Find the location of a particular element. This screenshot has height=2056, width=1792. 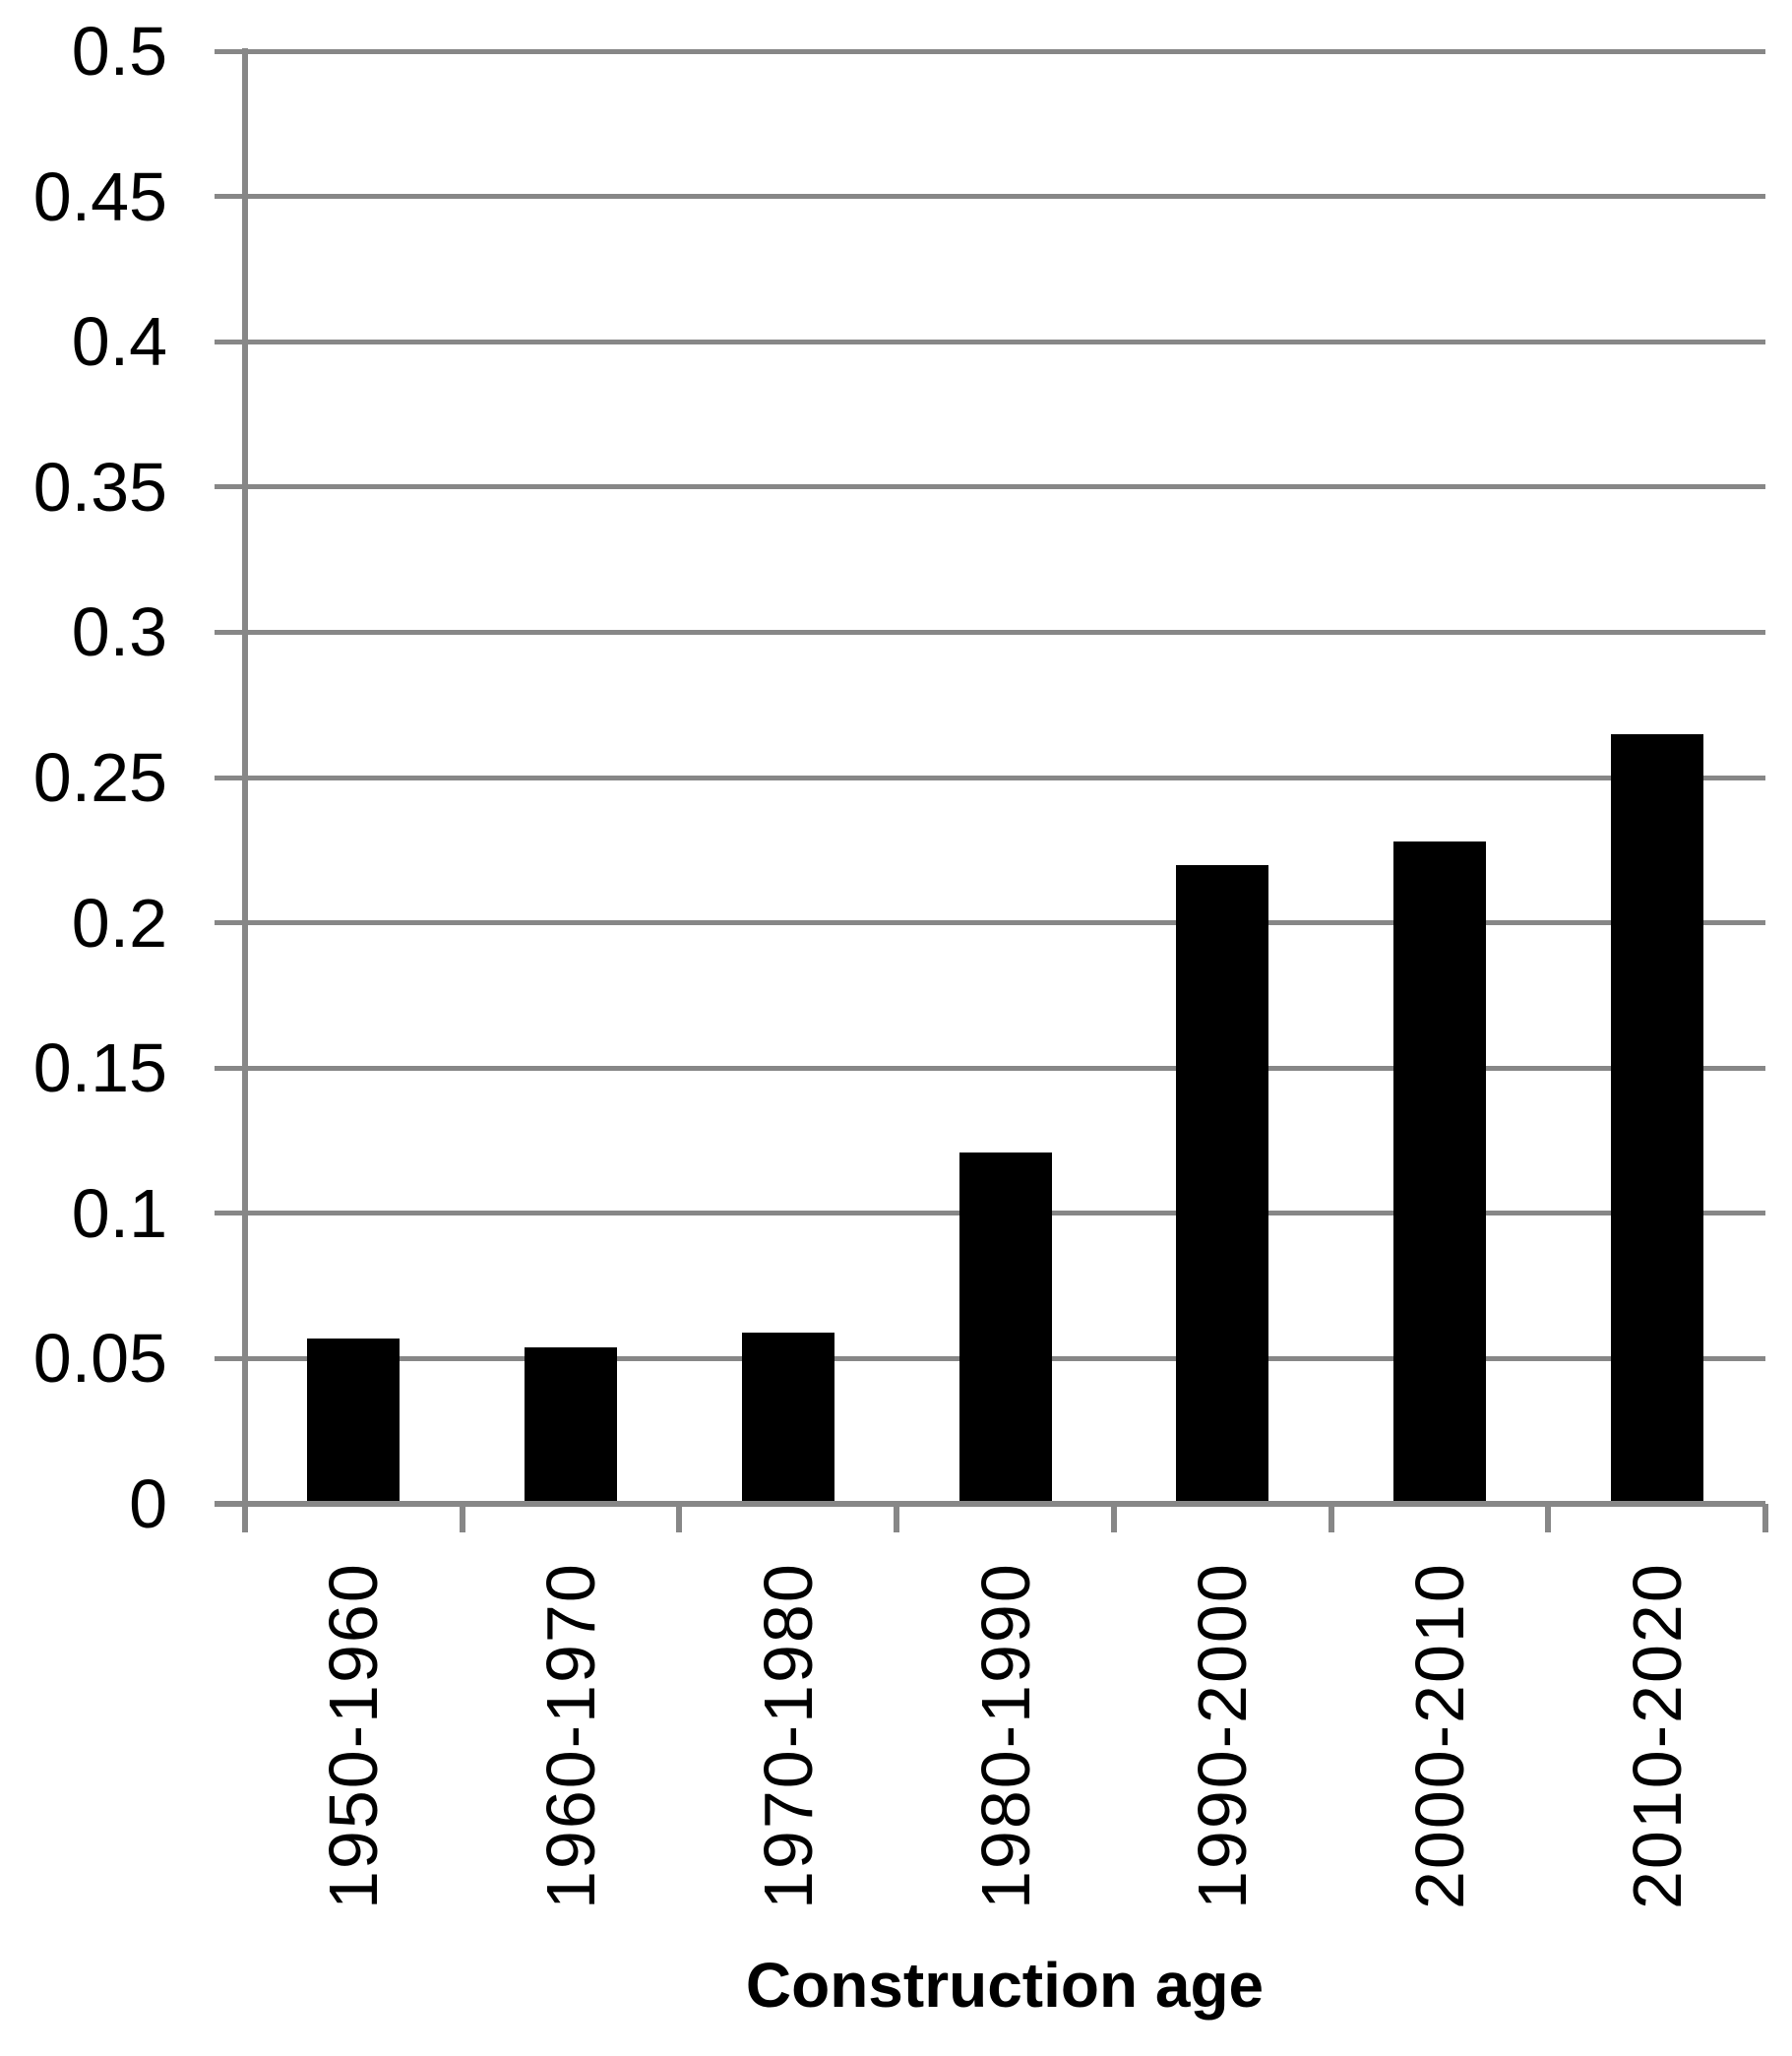

y-tick-label: 0.4 is located at coordinates (119, 342).